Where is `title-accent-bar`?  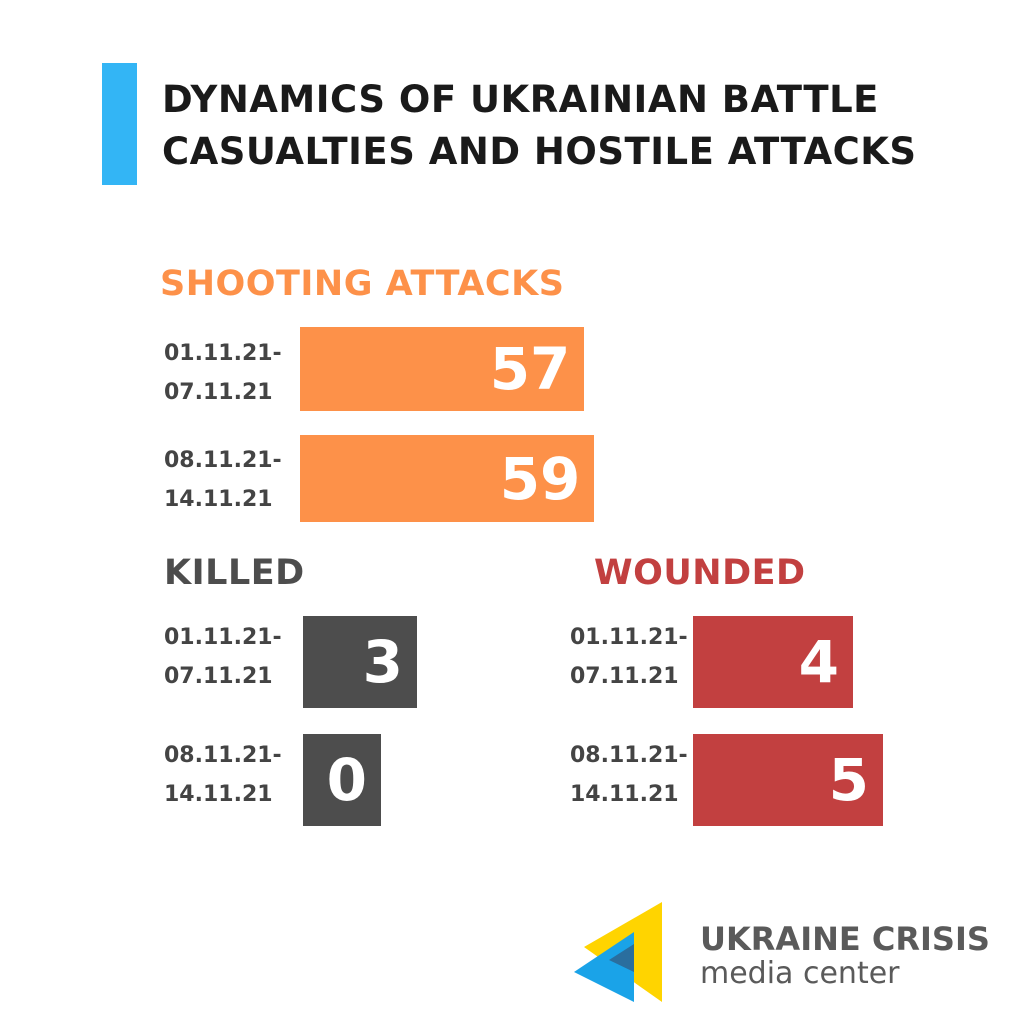 title-accent-bar is located at coordinates (119, 124).